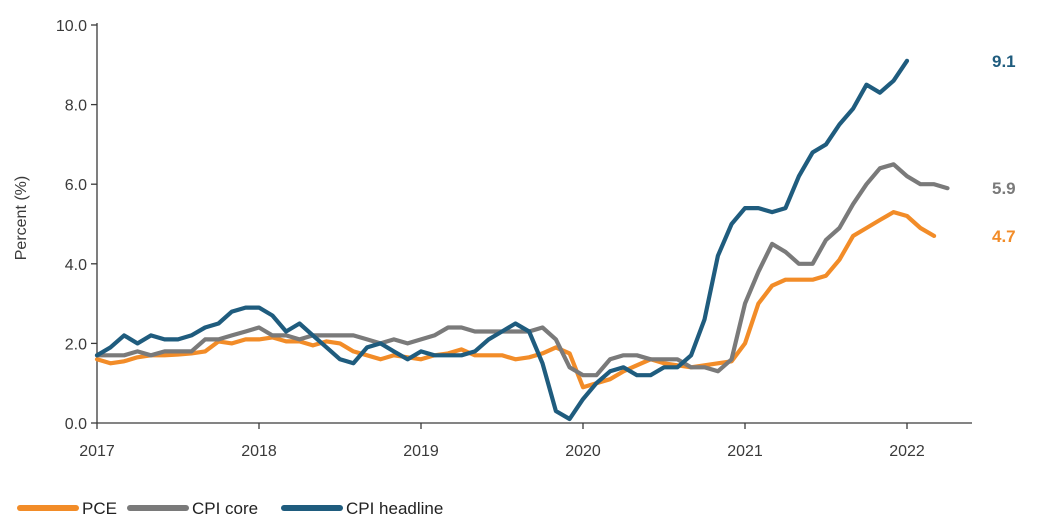 The image size is (1042, 528). What do you see at coordinates (97, 451) in the screenshot?
I see `x-tick-label: 2017` at bounding box center [97, 451].